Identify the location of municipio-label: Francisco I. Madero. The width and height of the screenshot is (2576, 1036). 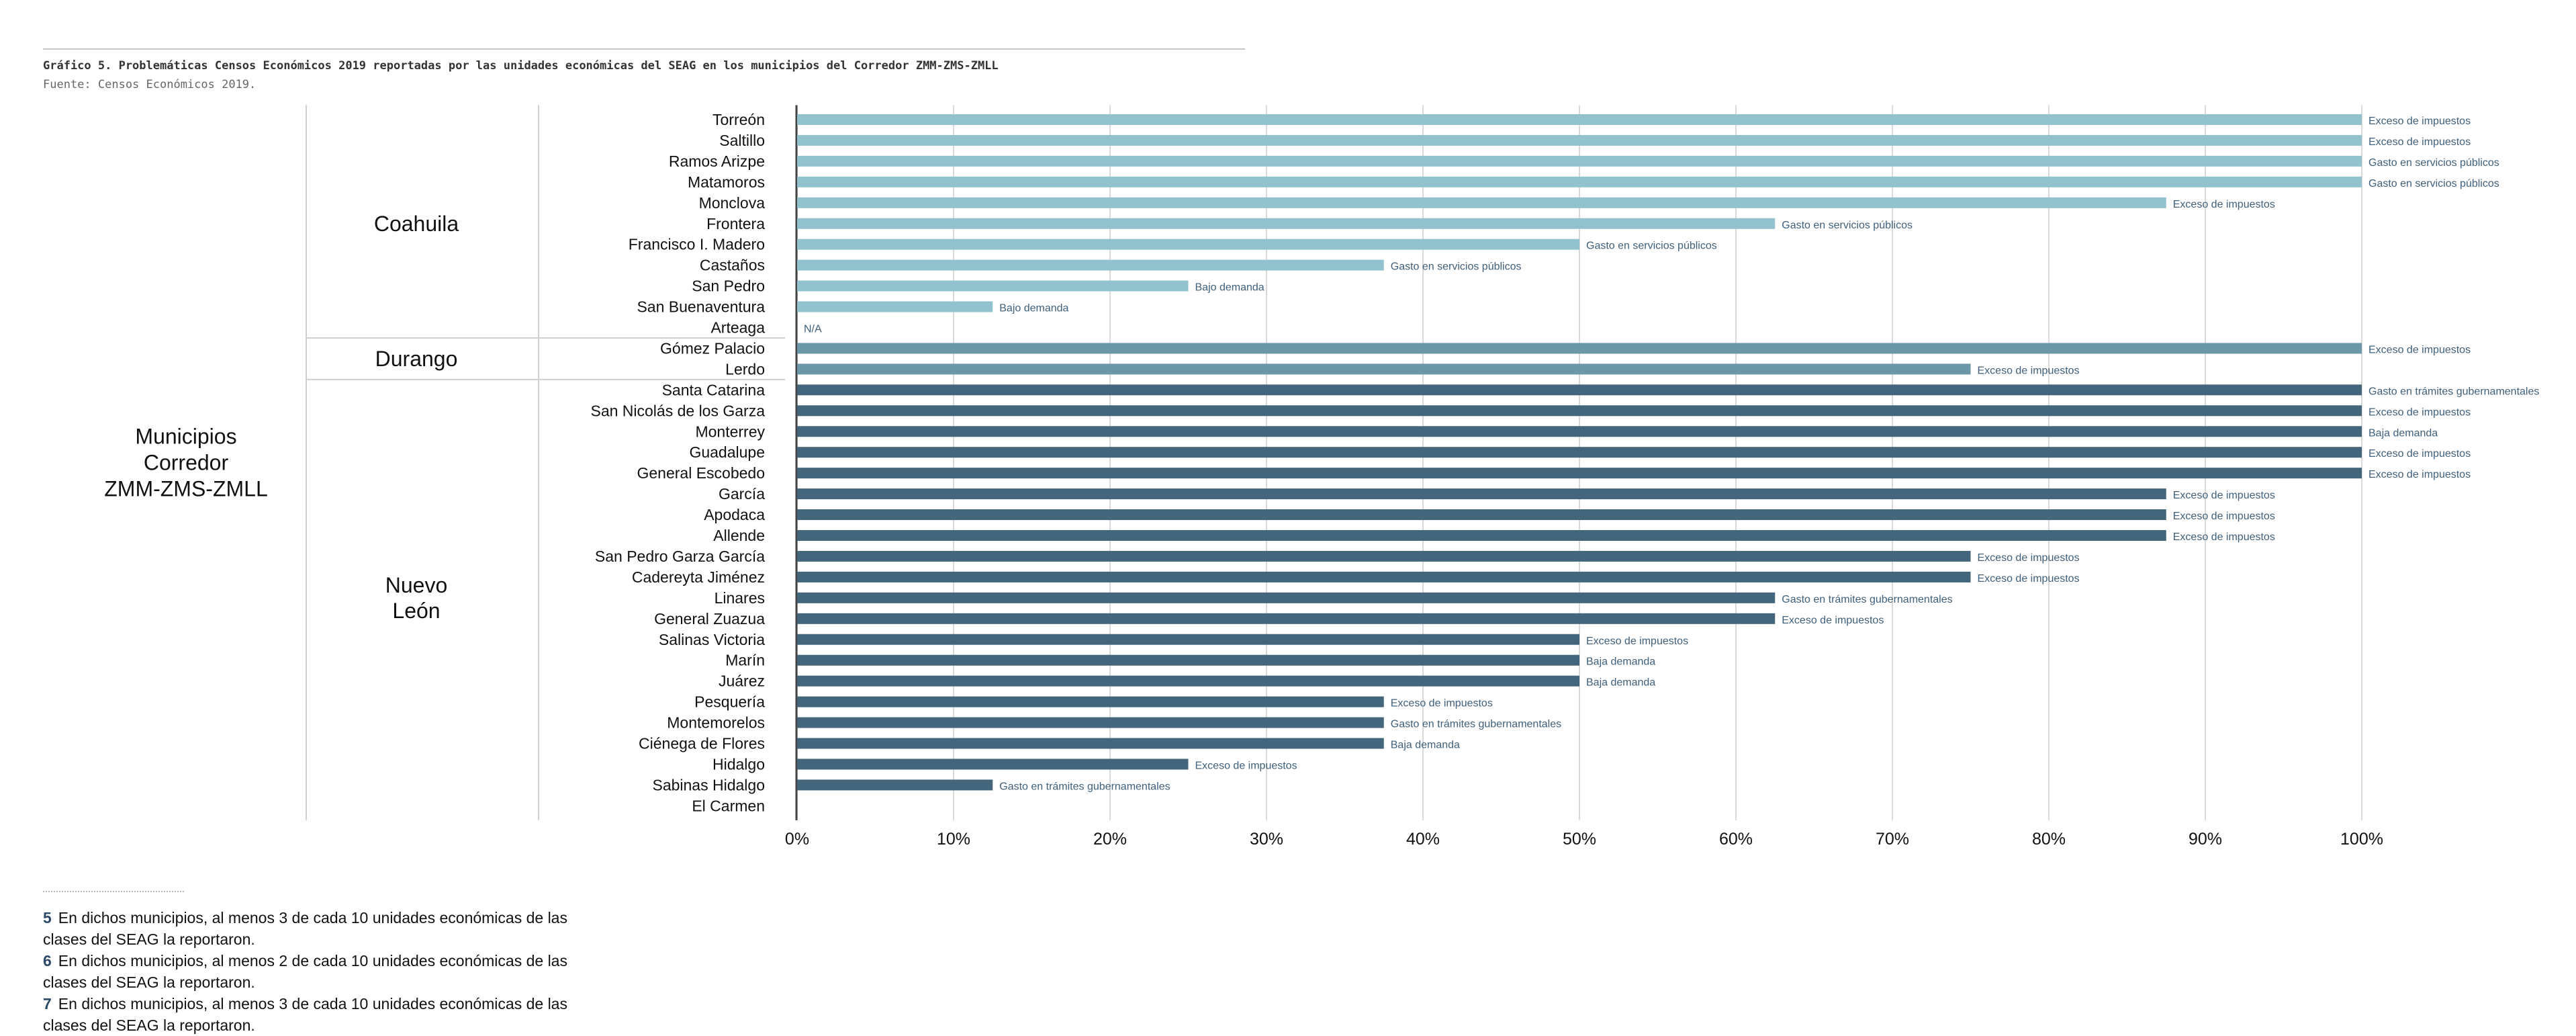
(697, 244).